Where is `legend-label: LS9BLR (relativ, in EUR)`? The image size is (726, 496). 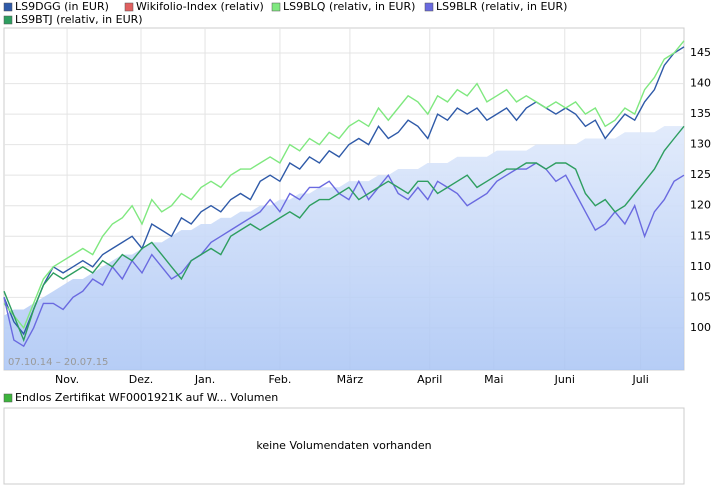 legend-label: LS9BLR (relativ, in EUR) is located at coordinates (501, 6).